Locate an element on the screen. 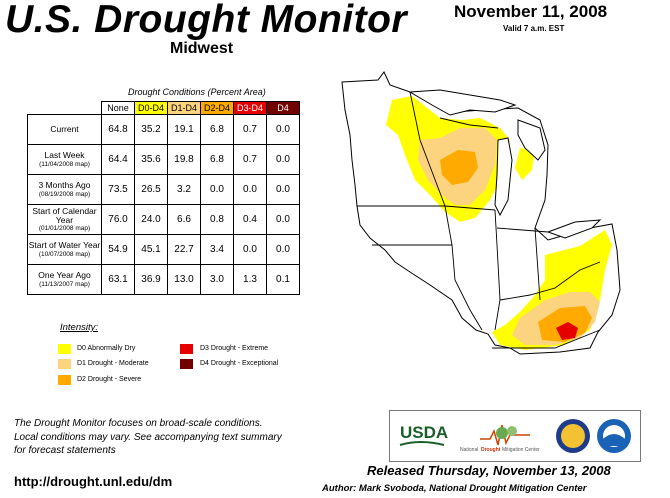 This screenshot has width=670, height=498. table-header-row: None D0-D4 D1-D4 D2-D4 D3-D4 D4 is located at coordinates (164, 108).